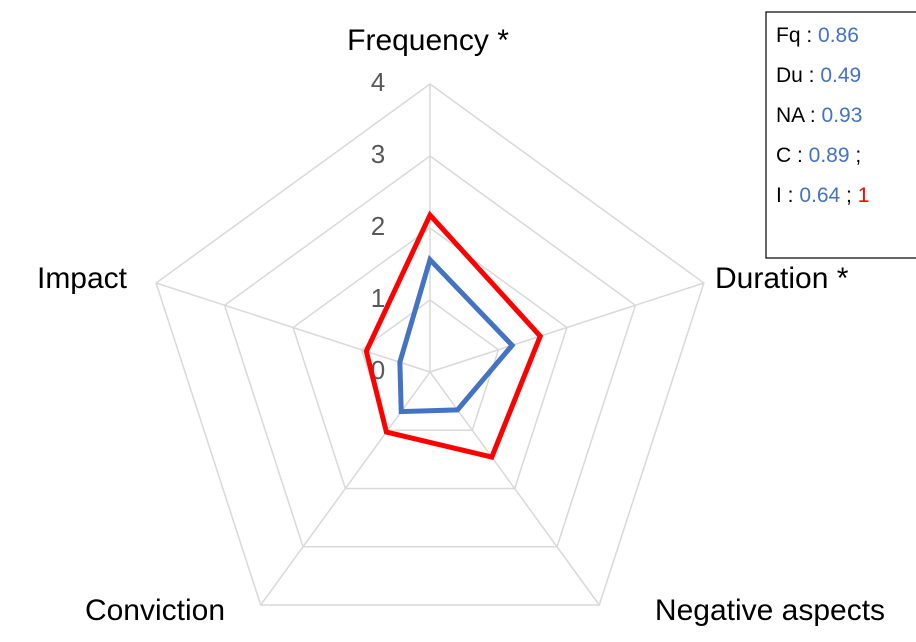  I want to click on category-label: Conviction, so click(155, 610).